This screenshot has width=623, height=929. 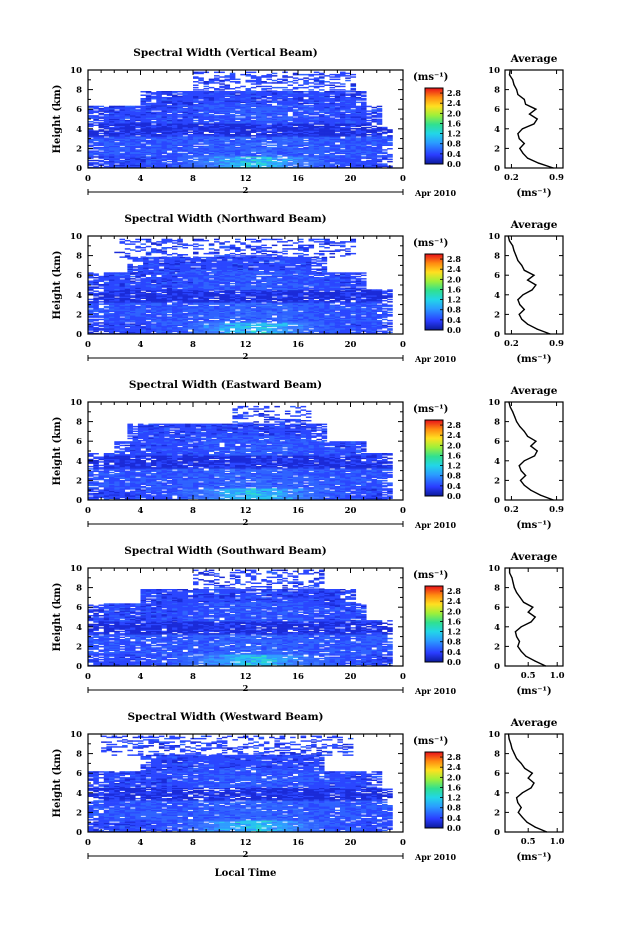 I want to click on profile-title: Average, so click(x=534, y=59).